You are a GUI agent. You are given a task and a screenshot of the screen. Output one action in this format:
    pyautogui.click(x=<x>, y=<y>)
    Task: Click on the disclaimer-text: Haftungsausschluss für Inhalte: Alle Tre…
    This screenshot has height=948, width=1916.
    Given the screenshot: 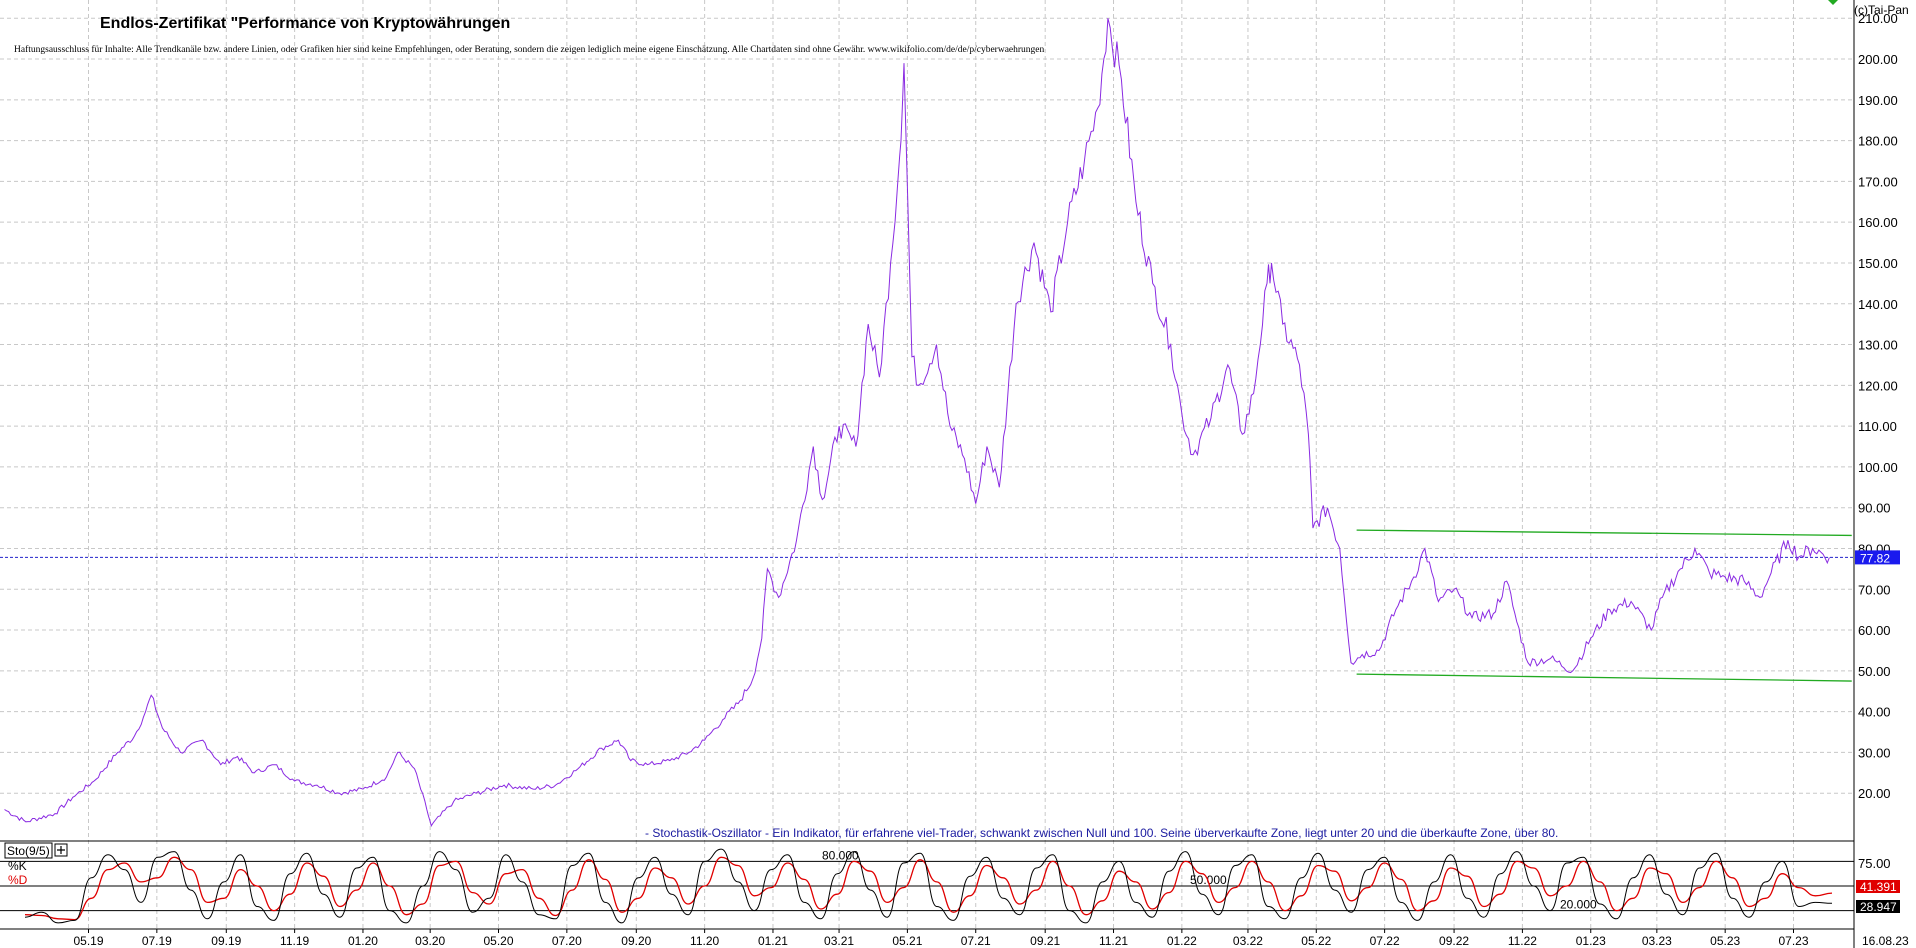 What is the action you would take?
    pyautogui.click(x=529, y=49)
    